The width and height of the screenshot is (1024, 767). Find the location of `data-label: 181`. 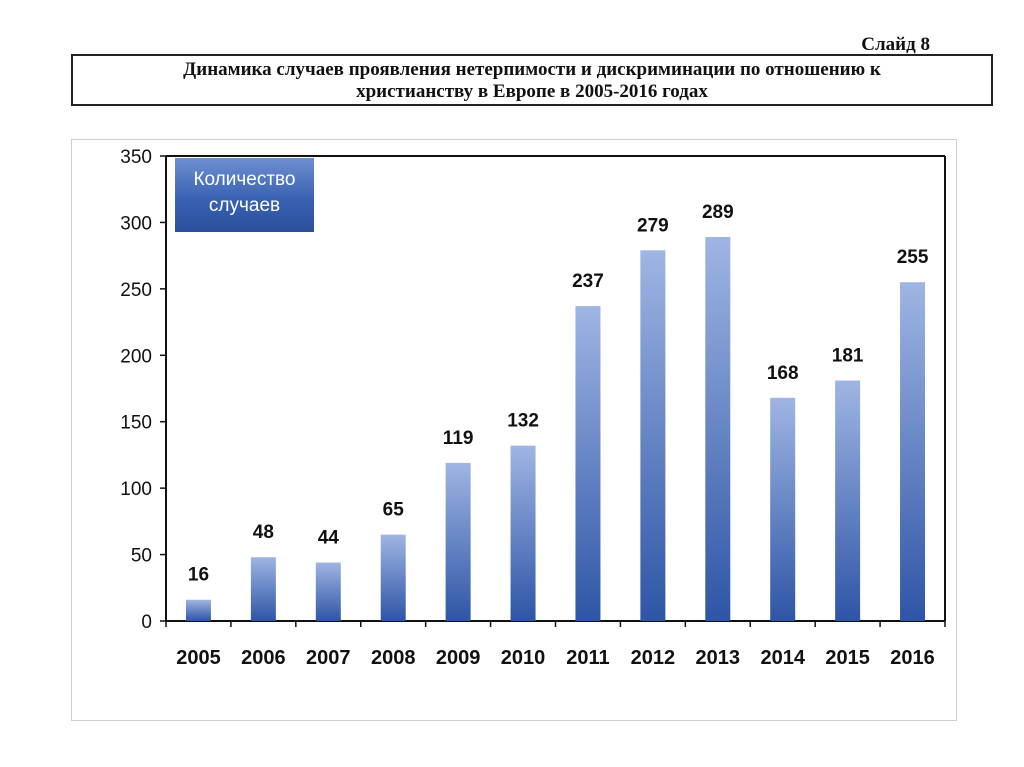

data-label: 181 is located at coordinates (848, 356).